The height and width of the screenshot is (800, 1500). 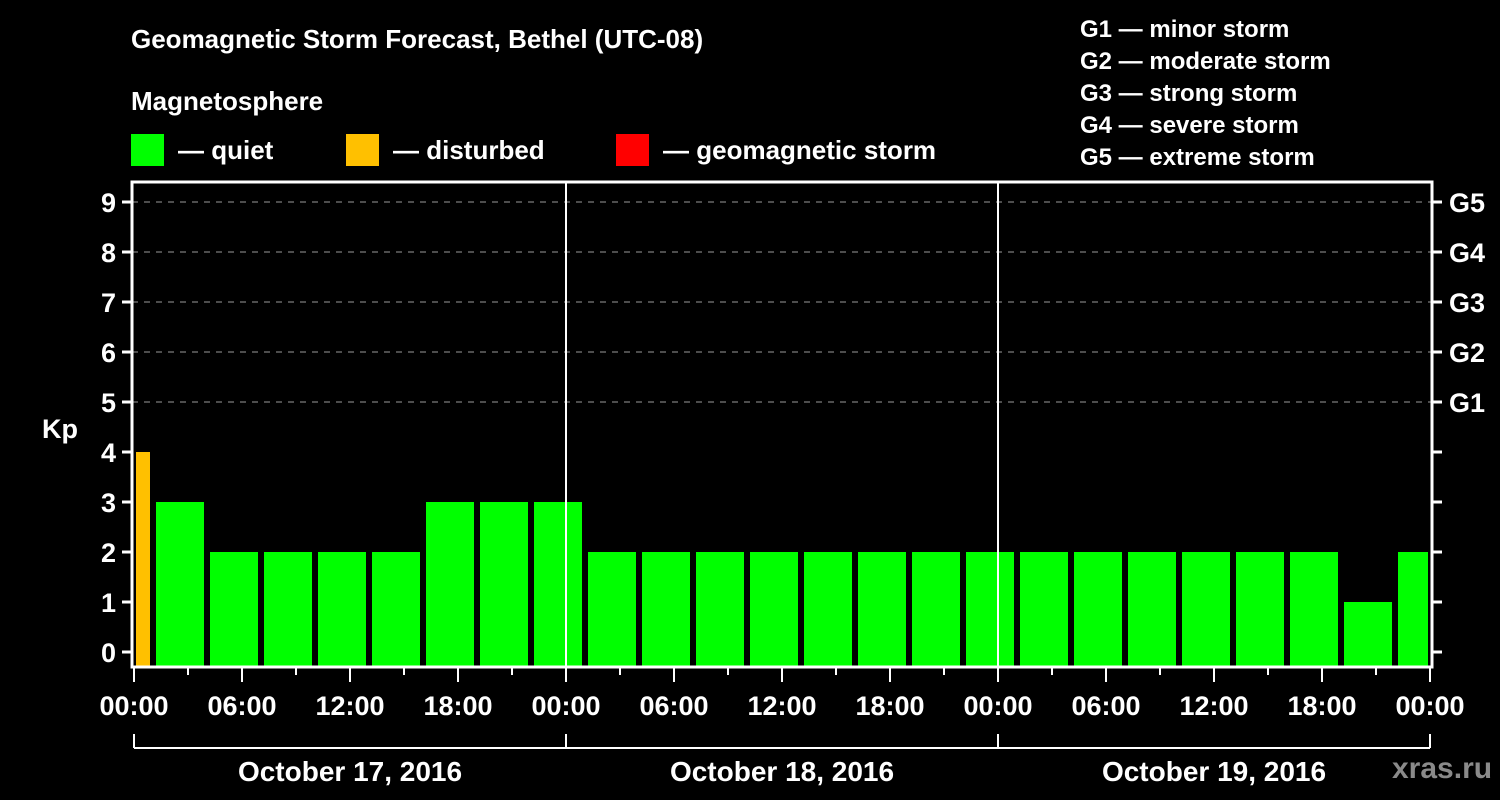 I want to click on y-tick-label: 7, so click(x=108, y=303).